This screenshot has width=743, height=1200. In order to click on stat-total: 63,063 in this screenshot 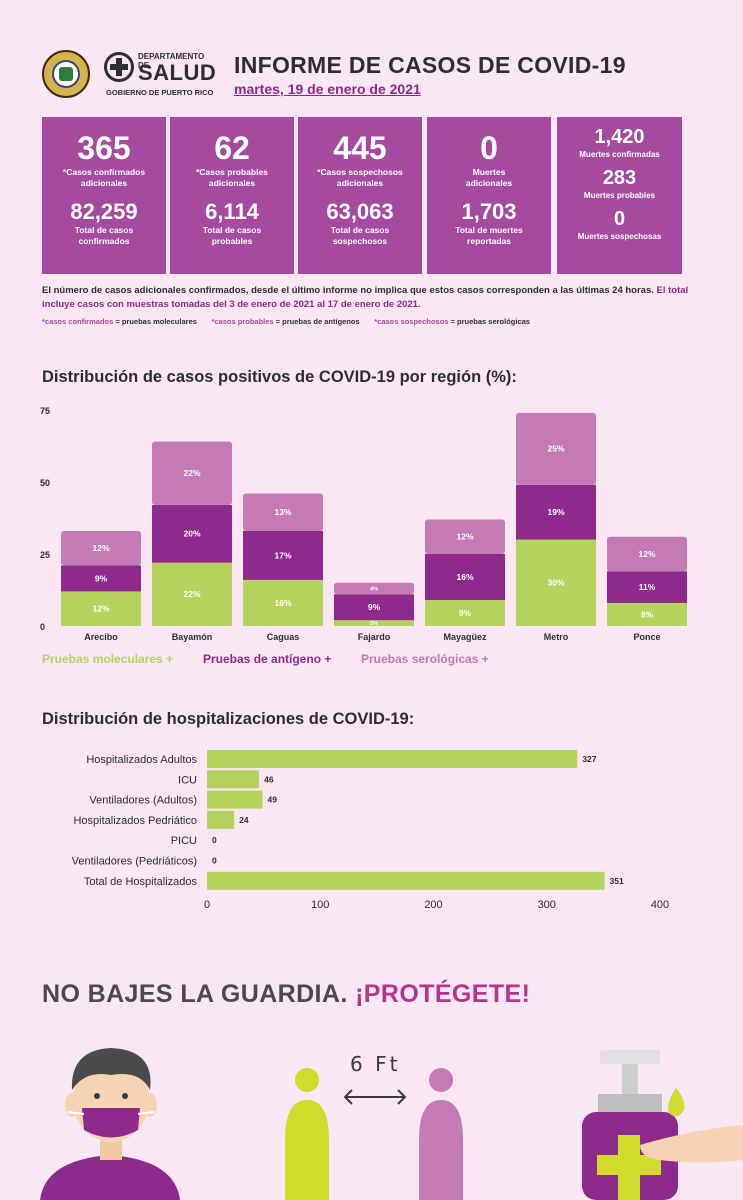, I will do `click(360, 211)`.